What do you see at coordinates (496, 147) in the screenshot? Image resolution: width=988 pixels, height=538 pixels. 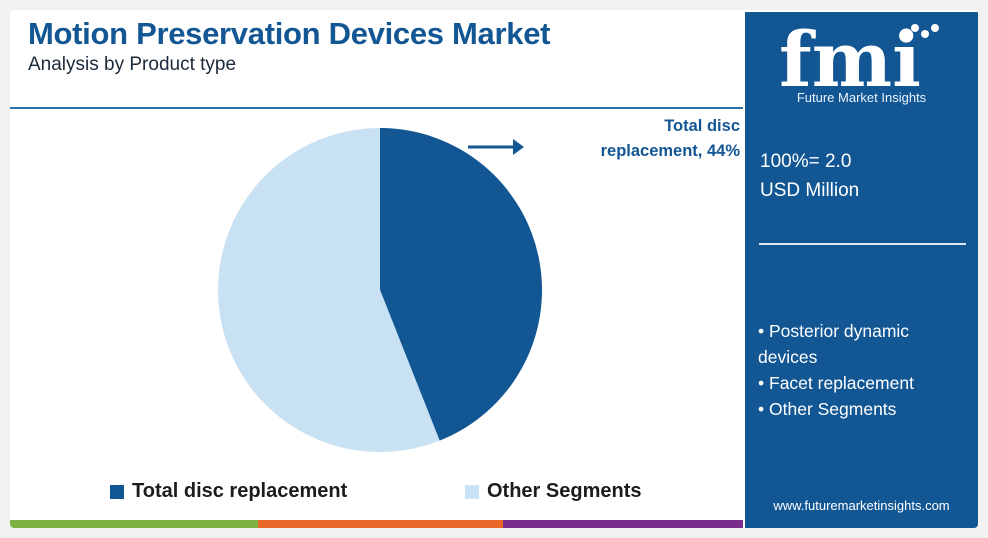 I see `callout-arrow` at bounding box center [496, 147].